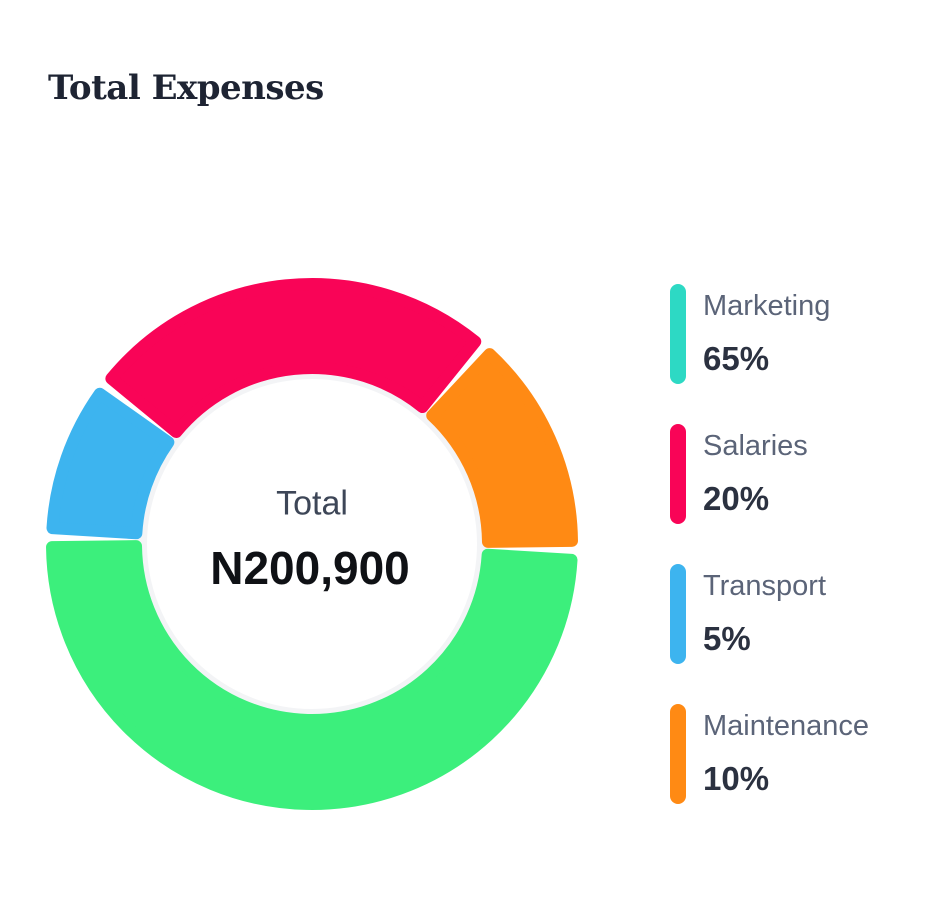  I want to click on legend-swatch-marketing, so click(678, 334).